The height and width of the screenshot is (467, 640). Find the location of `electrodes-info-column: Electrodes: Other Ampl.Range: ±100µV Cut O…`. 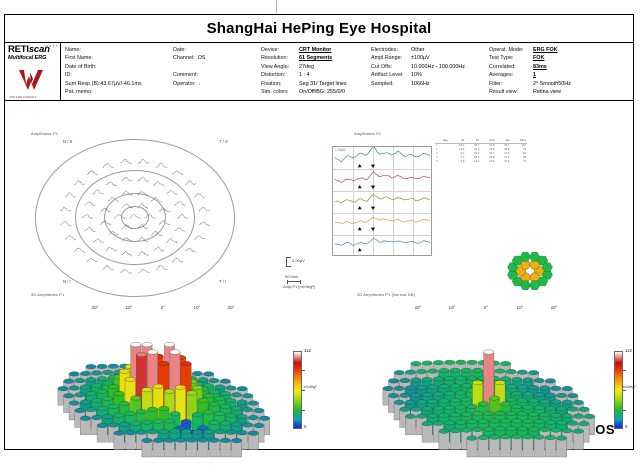

electrodes-info-column: Electrodes: Other Ampl.Range: ±100µV Cut O… is located at coordinates (430, 73).